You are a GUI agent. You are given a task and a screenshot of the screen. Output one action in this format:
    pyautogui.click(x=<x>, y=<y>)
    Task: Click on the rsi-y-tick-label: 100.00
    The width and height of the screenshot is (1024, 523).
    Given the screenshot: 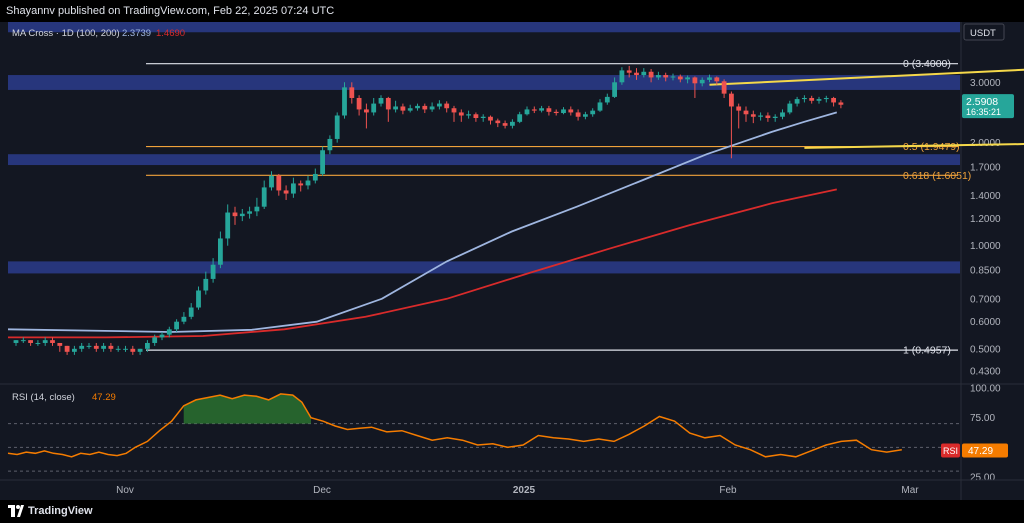 What is the action you would take?
    pyautogui.click(x=985, y=389)
    